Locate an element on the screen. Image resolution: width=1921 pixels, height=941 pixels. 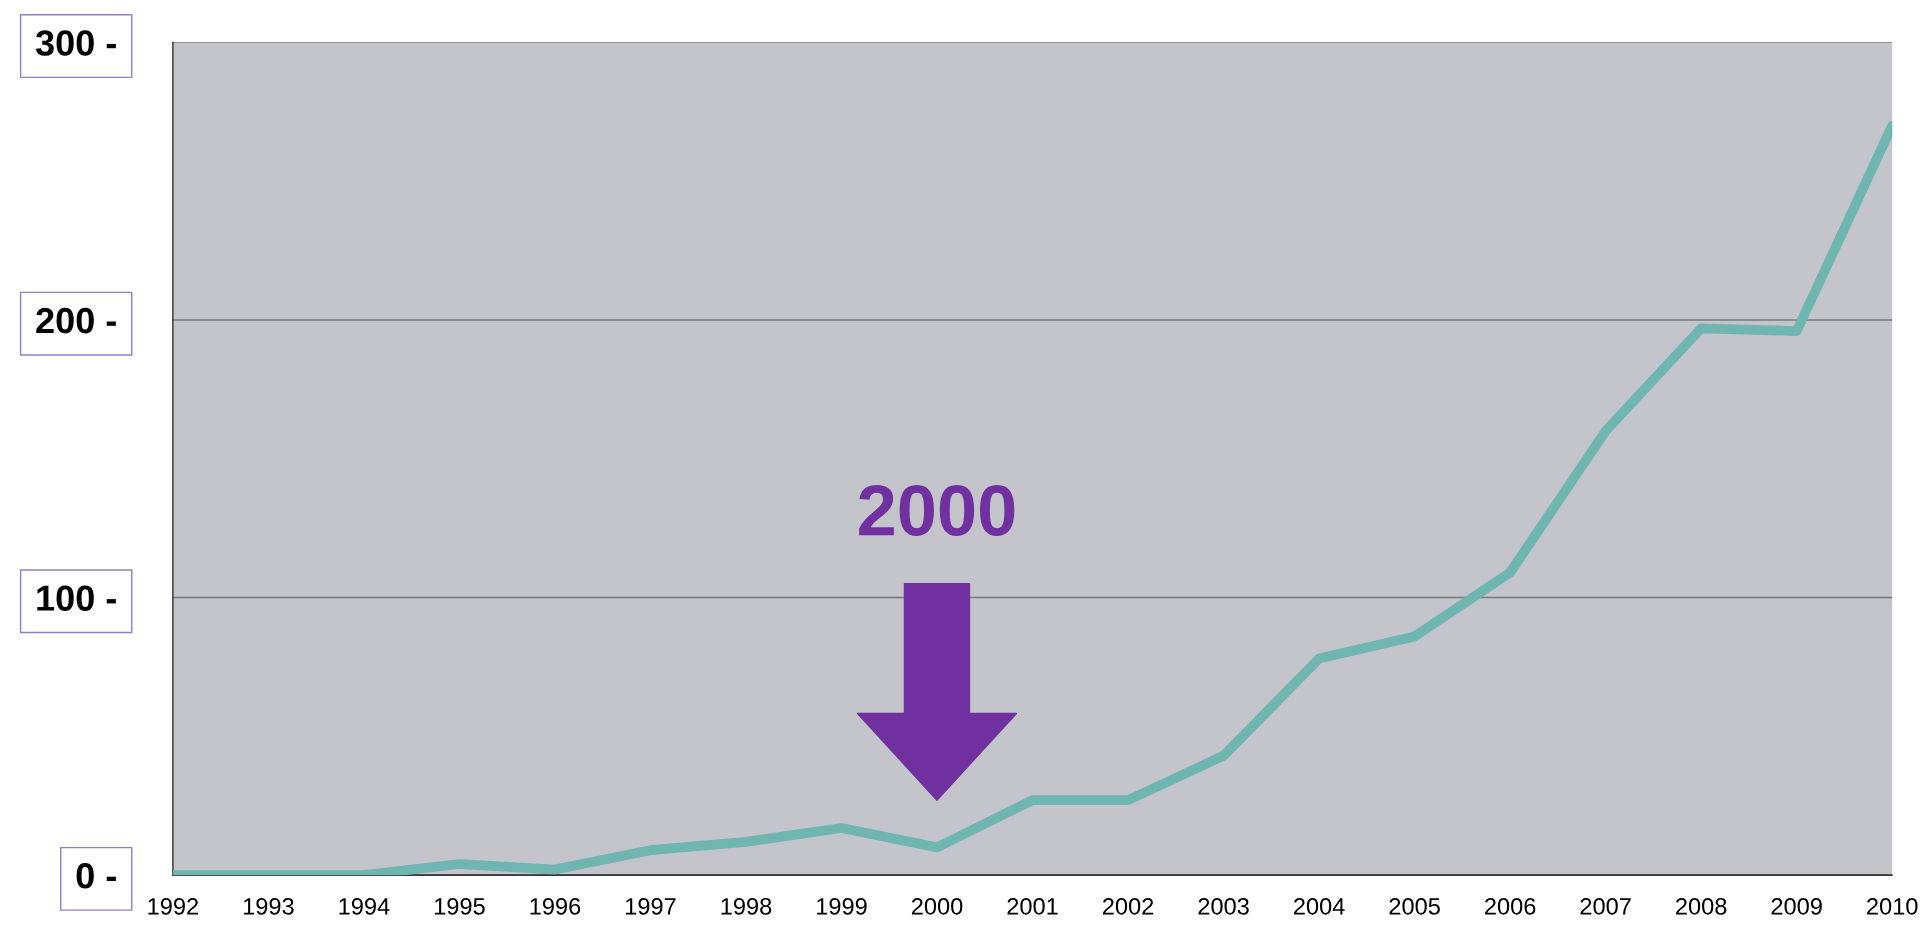
x-tick-label: 1997 is located at coordinates (651, 906).